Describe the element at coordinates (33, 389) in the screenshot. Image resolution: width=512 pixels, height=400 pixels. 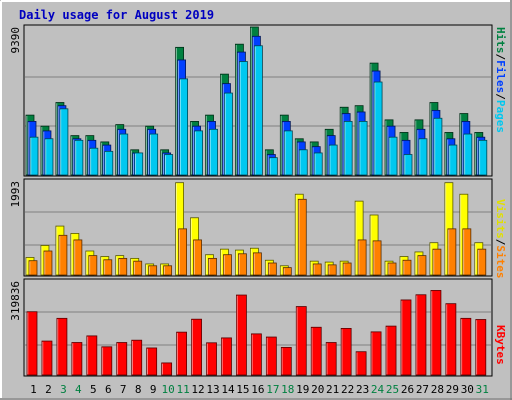
I see `x-tick-label: 1` at that location.